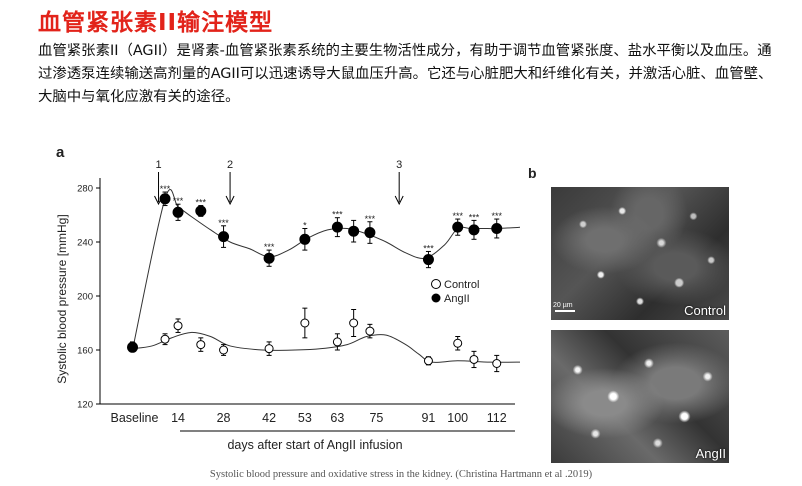  I want to click on x-tick-label: 100, so click(457, 418).